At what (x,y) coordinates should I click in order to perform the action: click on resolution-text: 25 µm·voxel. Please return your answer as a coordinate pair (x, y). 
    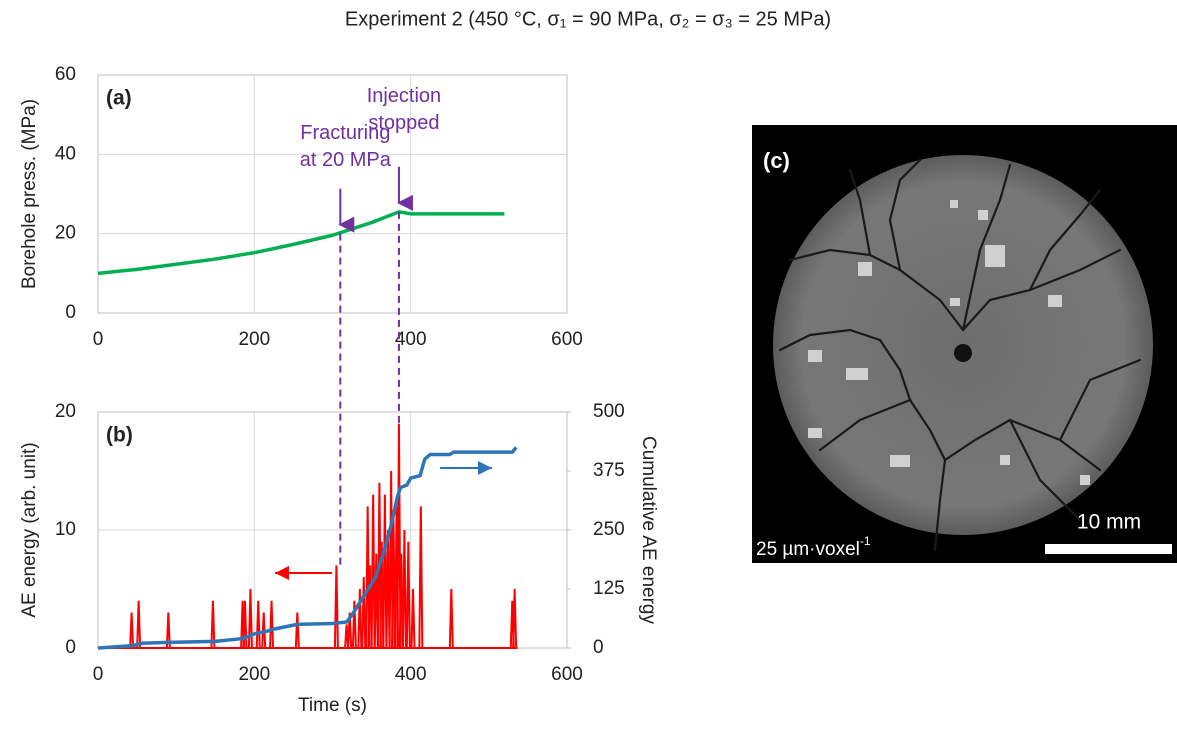
    Looking at the image, I should click on (808, 549).